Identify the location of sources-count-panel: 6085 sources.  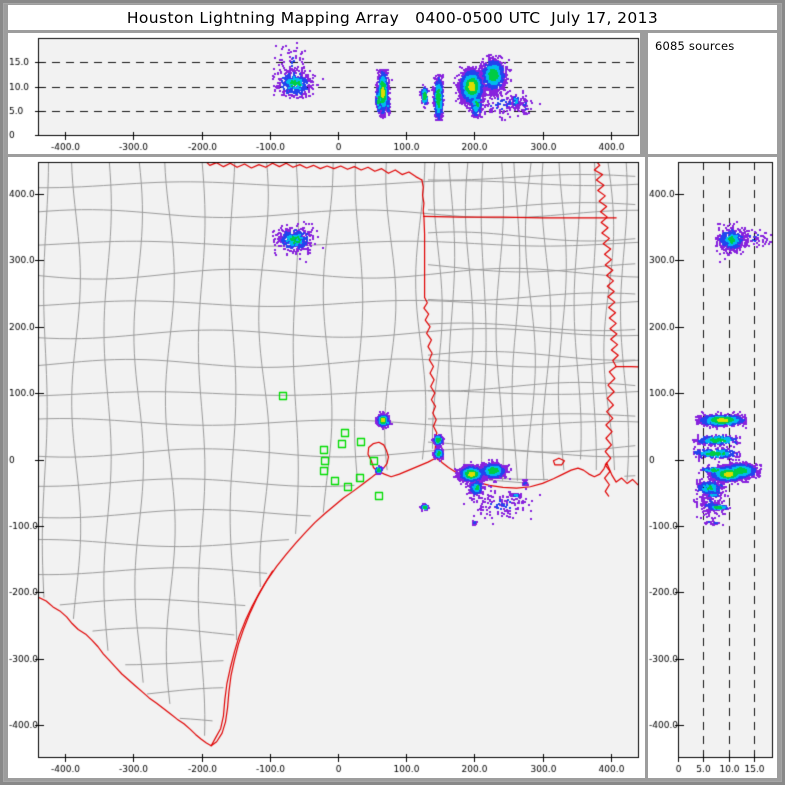
(712, 93).